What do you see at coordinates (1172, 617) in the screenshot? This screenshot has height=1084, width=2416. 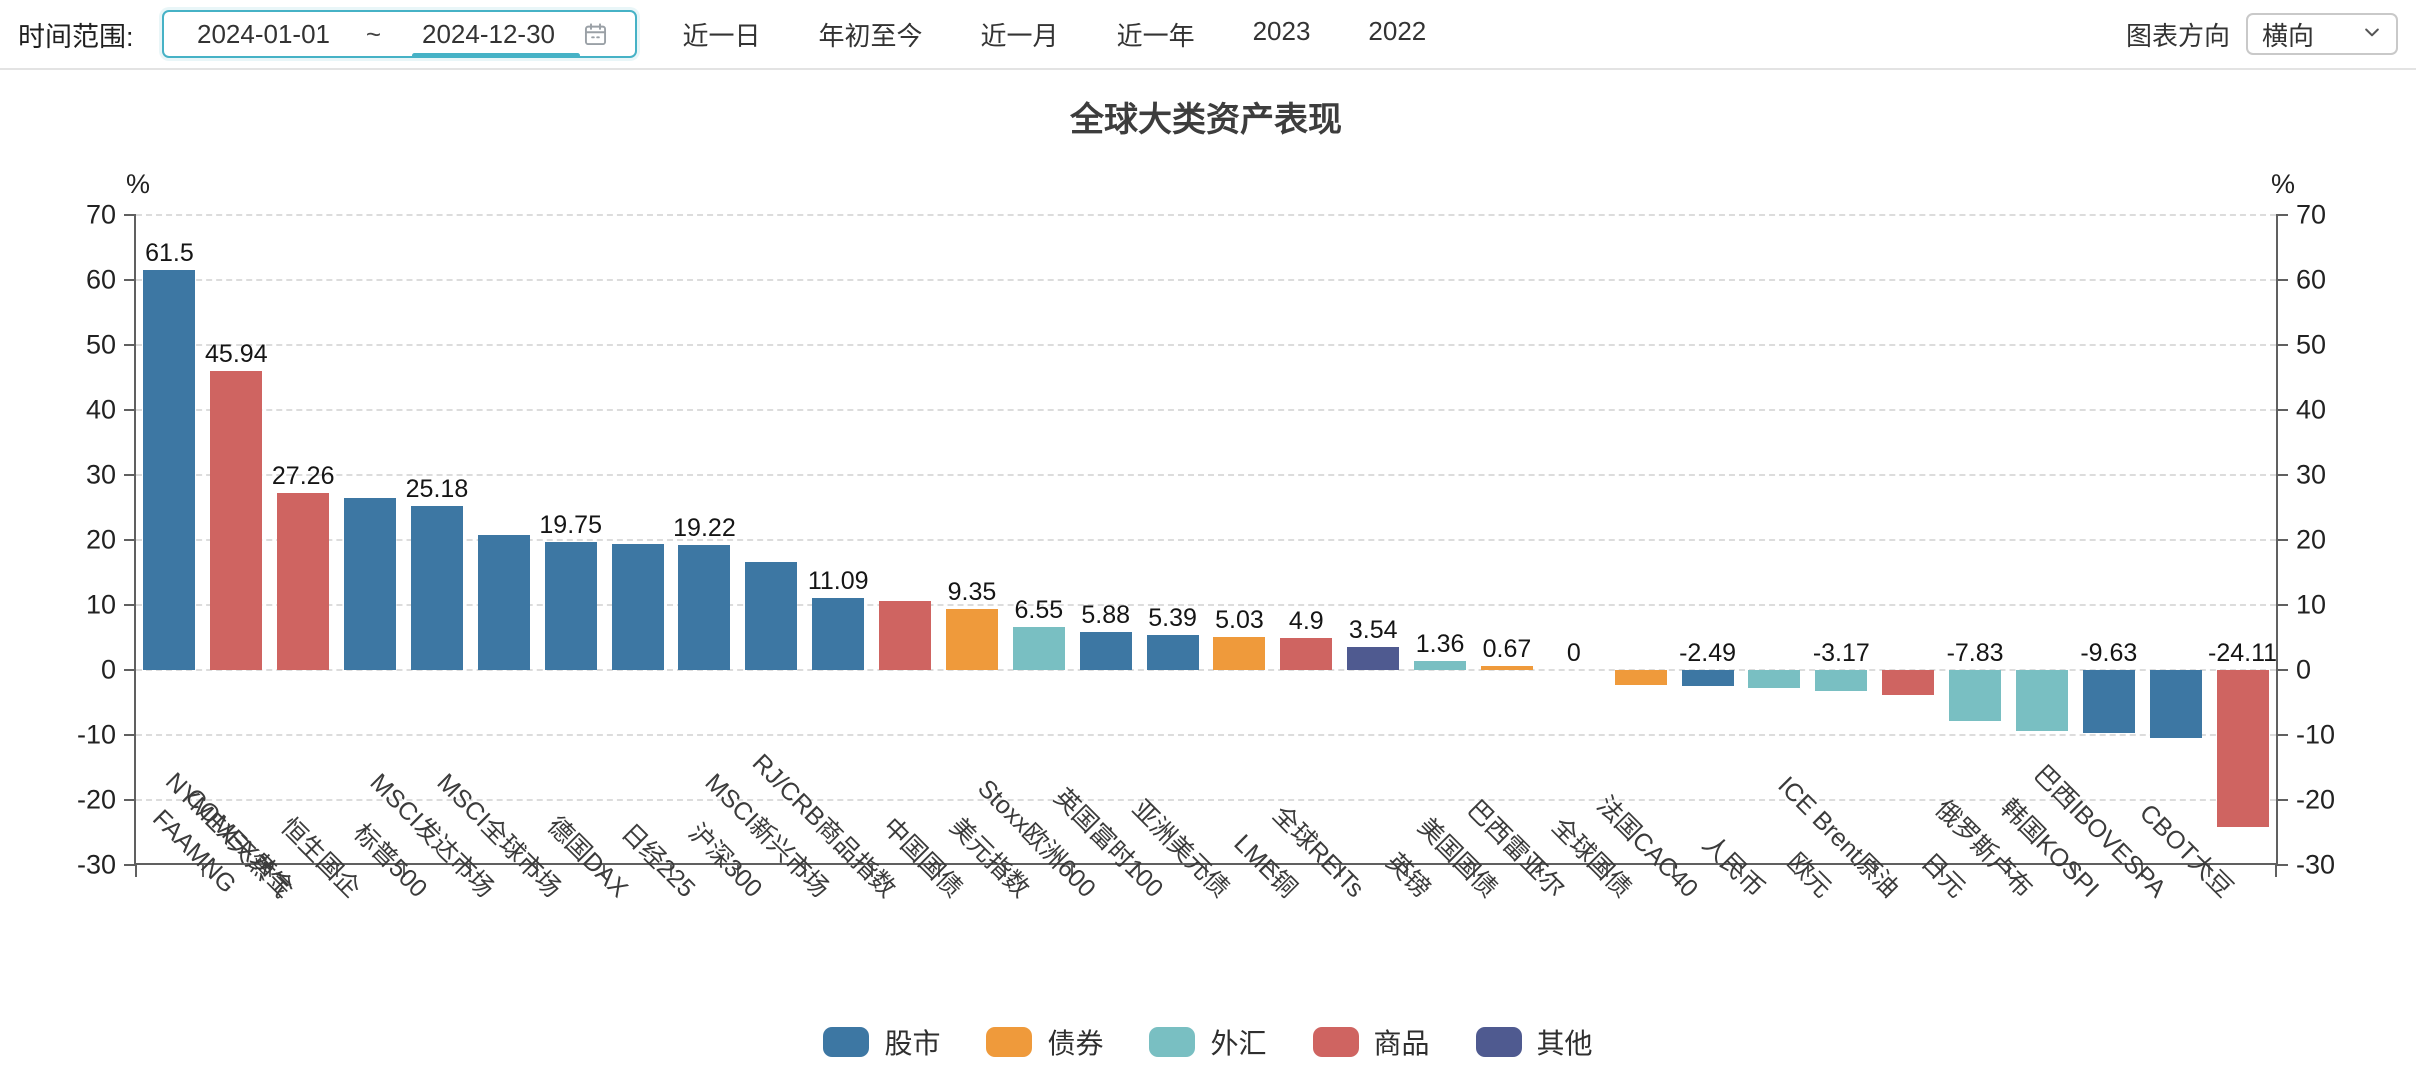 I see `bar-value-label: 5.39` at bounding box center [1172, 617].